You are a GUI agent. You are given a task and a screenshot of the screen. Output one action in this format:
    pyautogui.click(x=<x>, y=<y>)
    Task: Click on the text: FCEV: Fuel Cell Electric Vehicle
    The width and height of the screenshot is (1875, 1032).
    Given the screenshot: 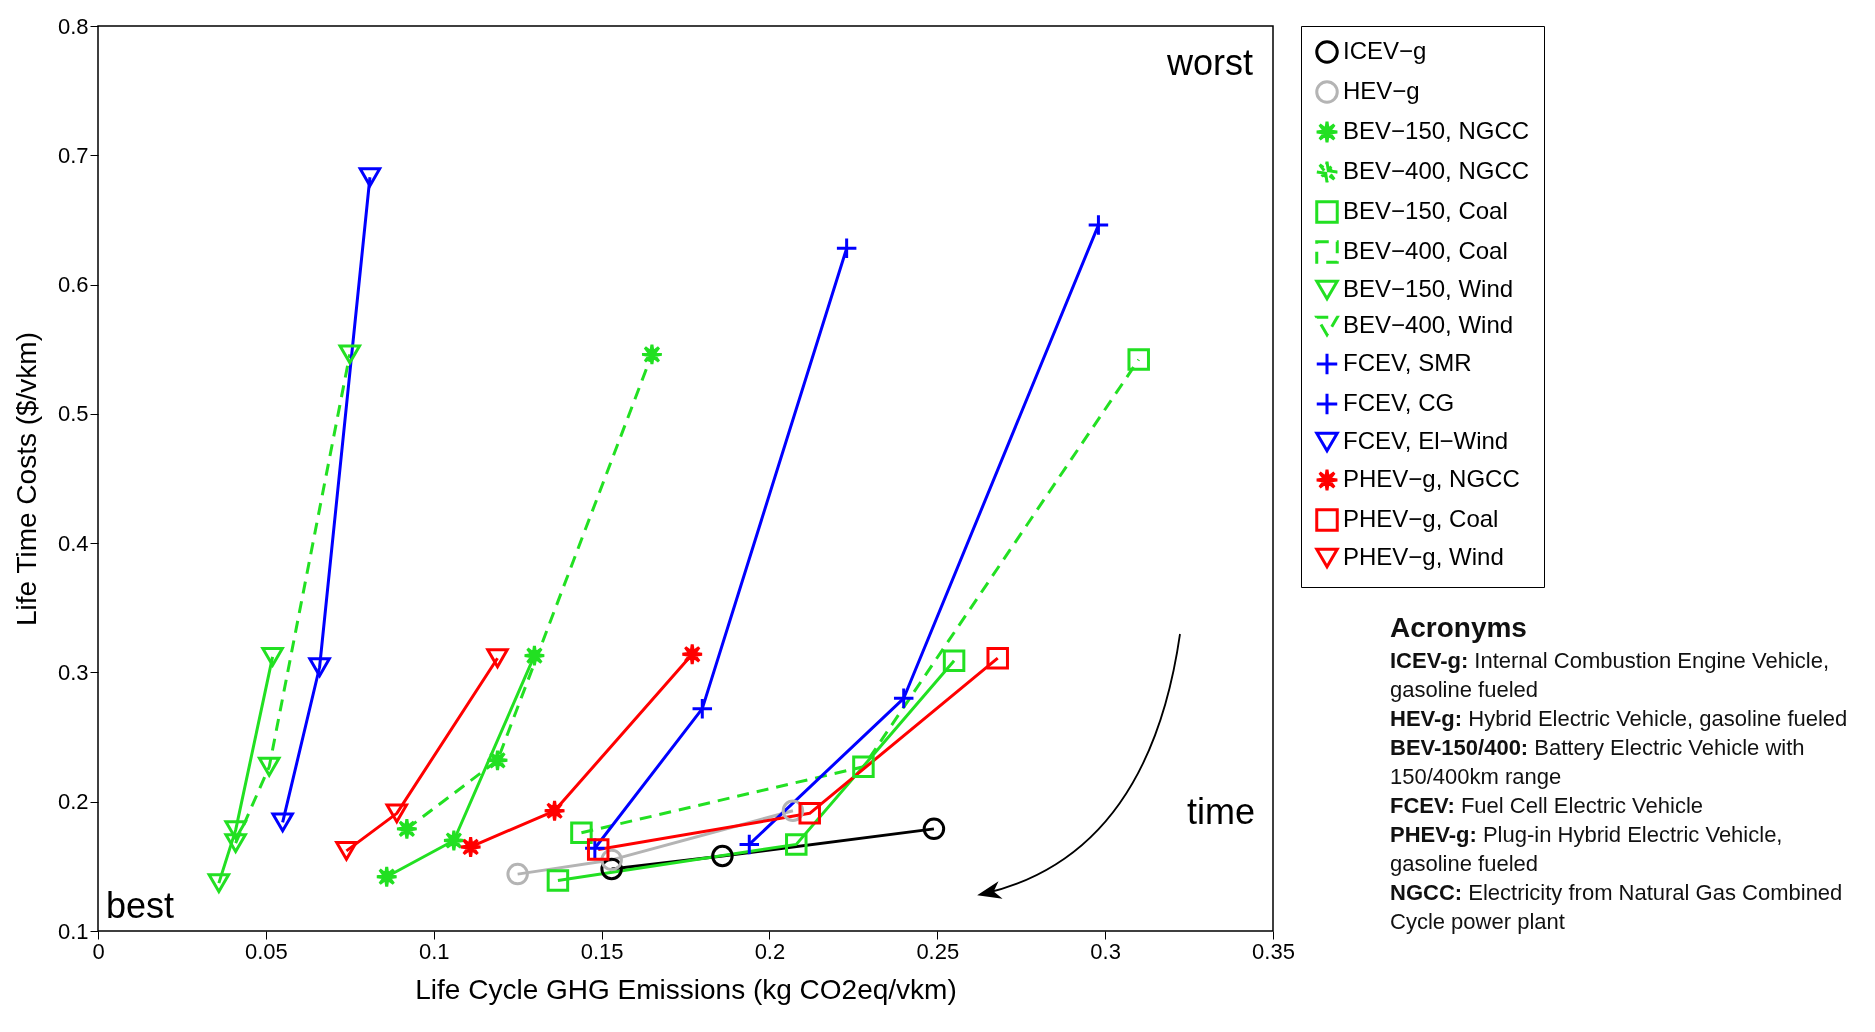 What is the action you would take?
    pyautogui.click(x=1547, y=806)
    